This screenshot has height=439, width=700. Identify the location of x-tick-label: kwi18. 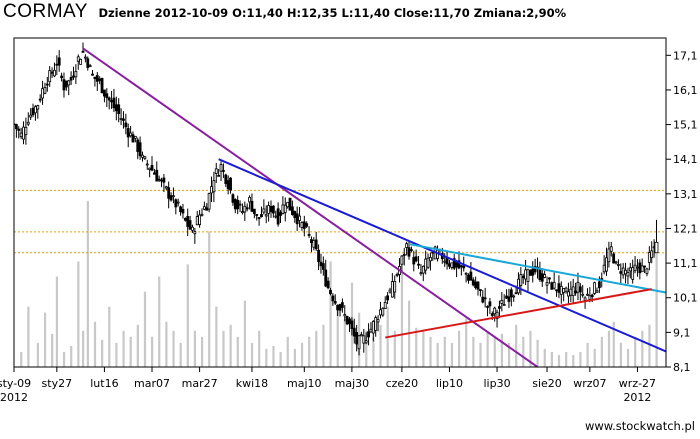
(252, 383).